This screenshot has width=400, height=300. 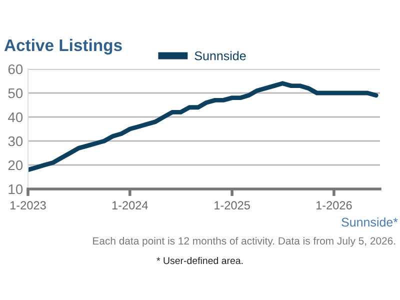 I want to click on y-tick-label: 30, so click(x=15, y=141).